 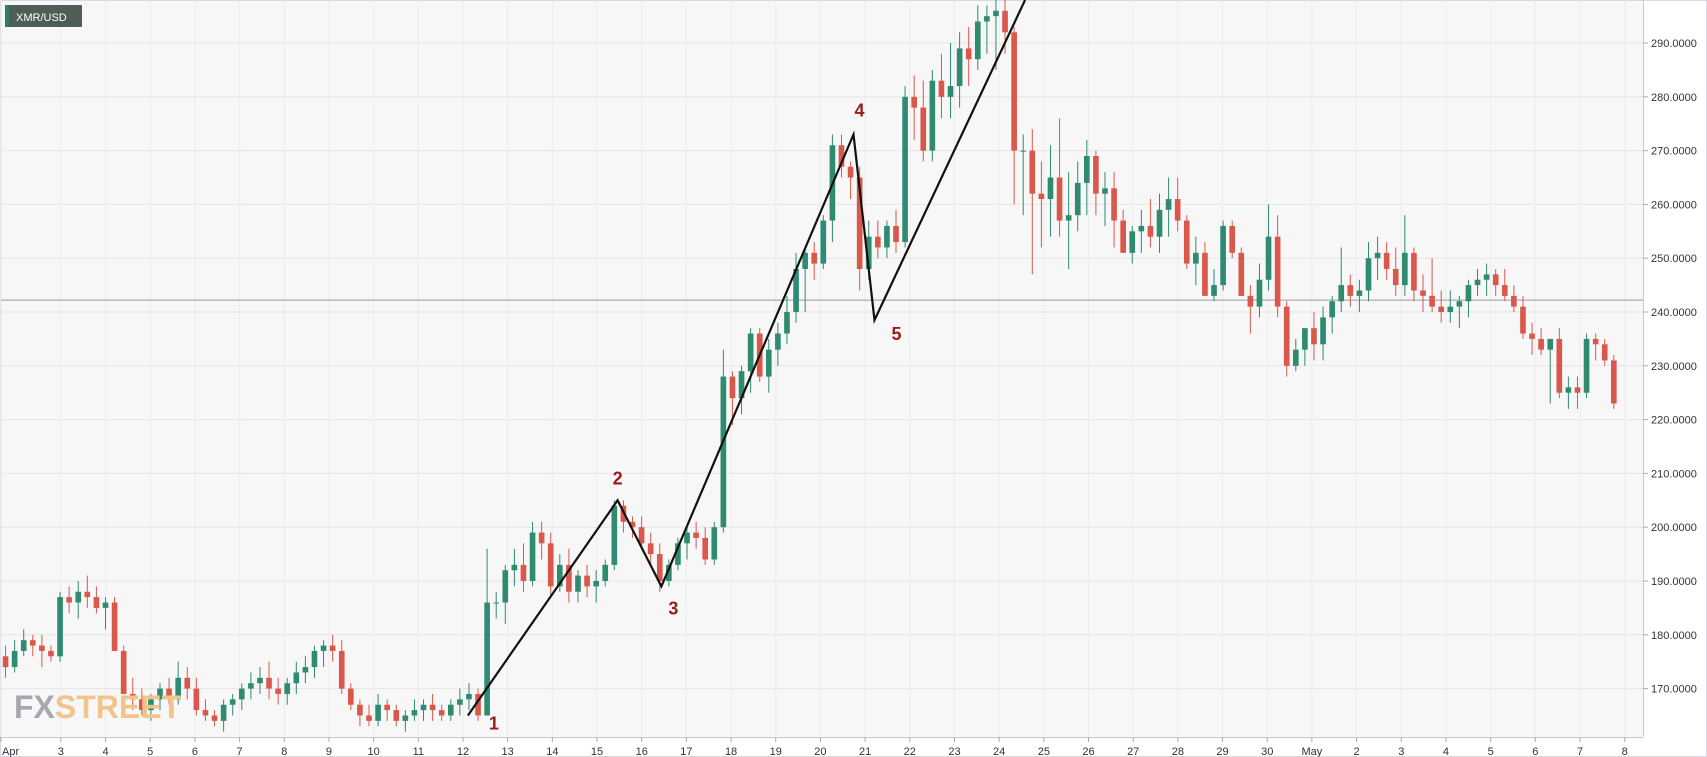 I want to click on x-tick-label: 19, so click(x=776, y=751).